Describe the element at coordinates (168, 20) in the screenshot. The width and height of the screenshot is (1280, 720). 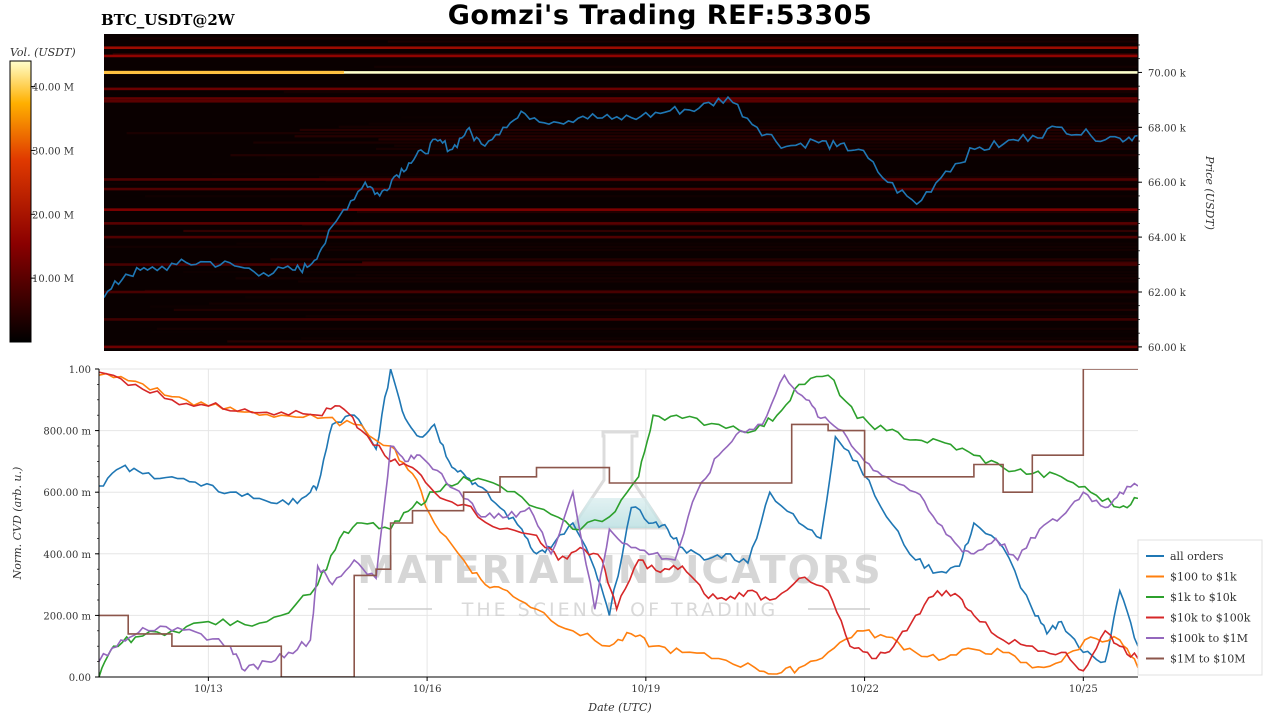
I see `pair-label: BTC_USDT@2W` at that location.